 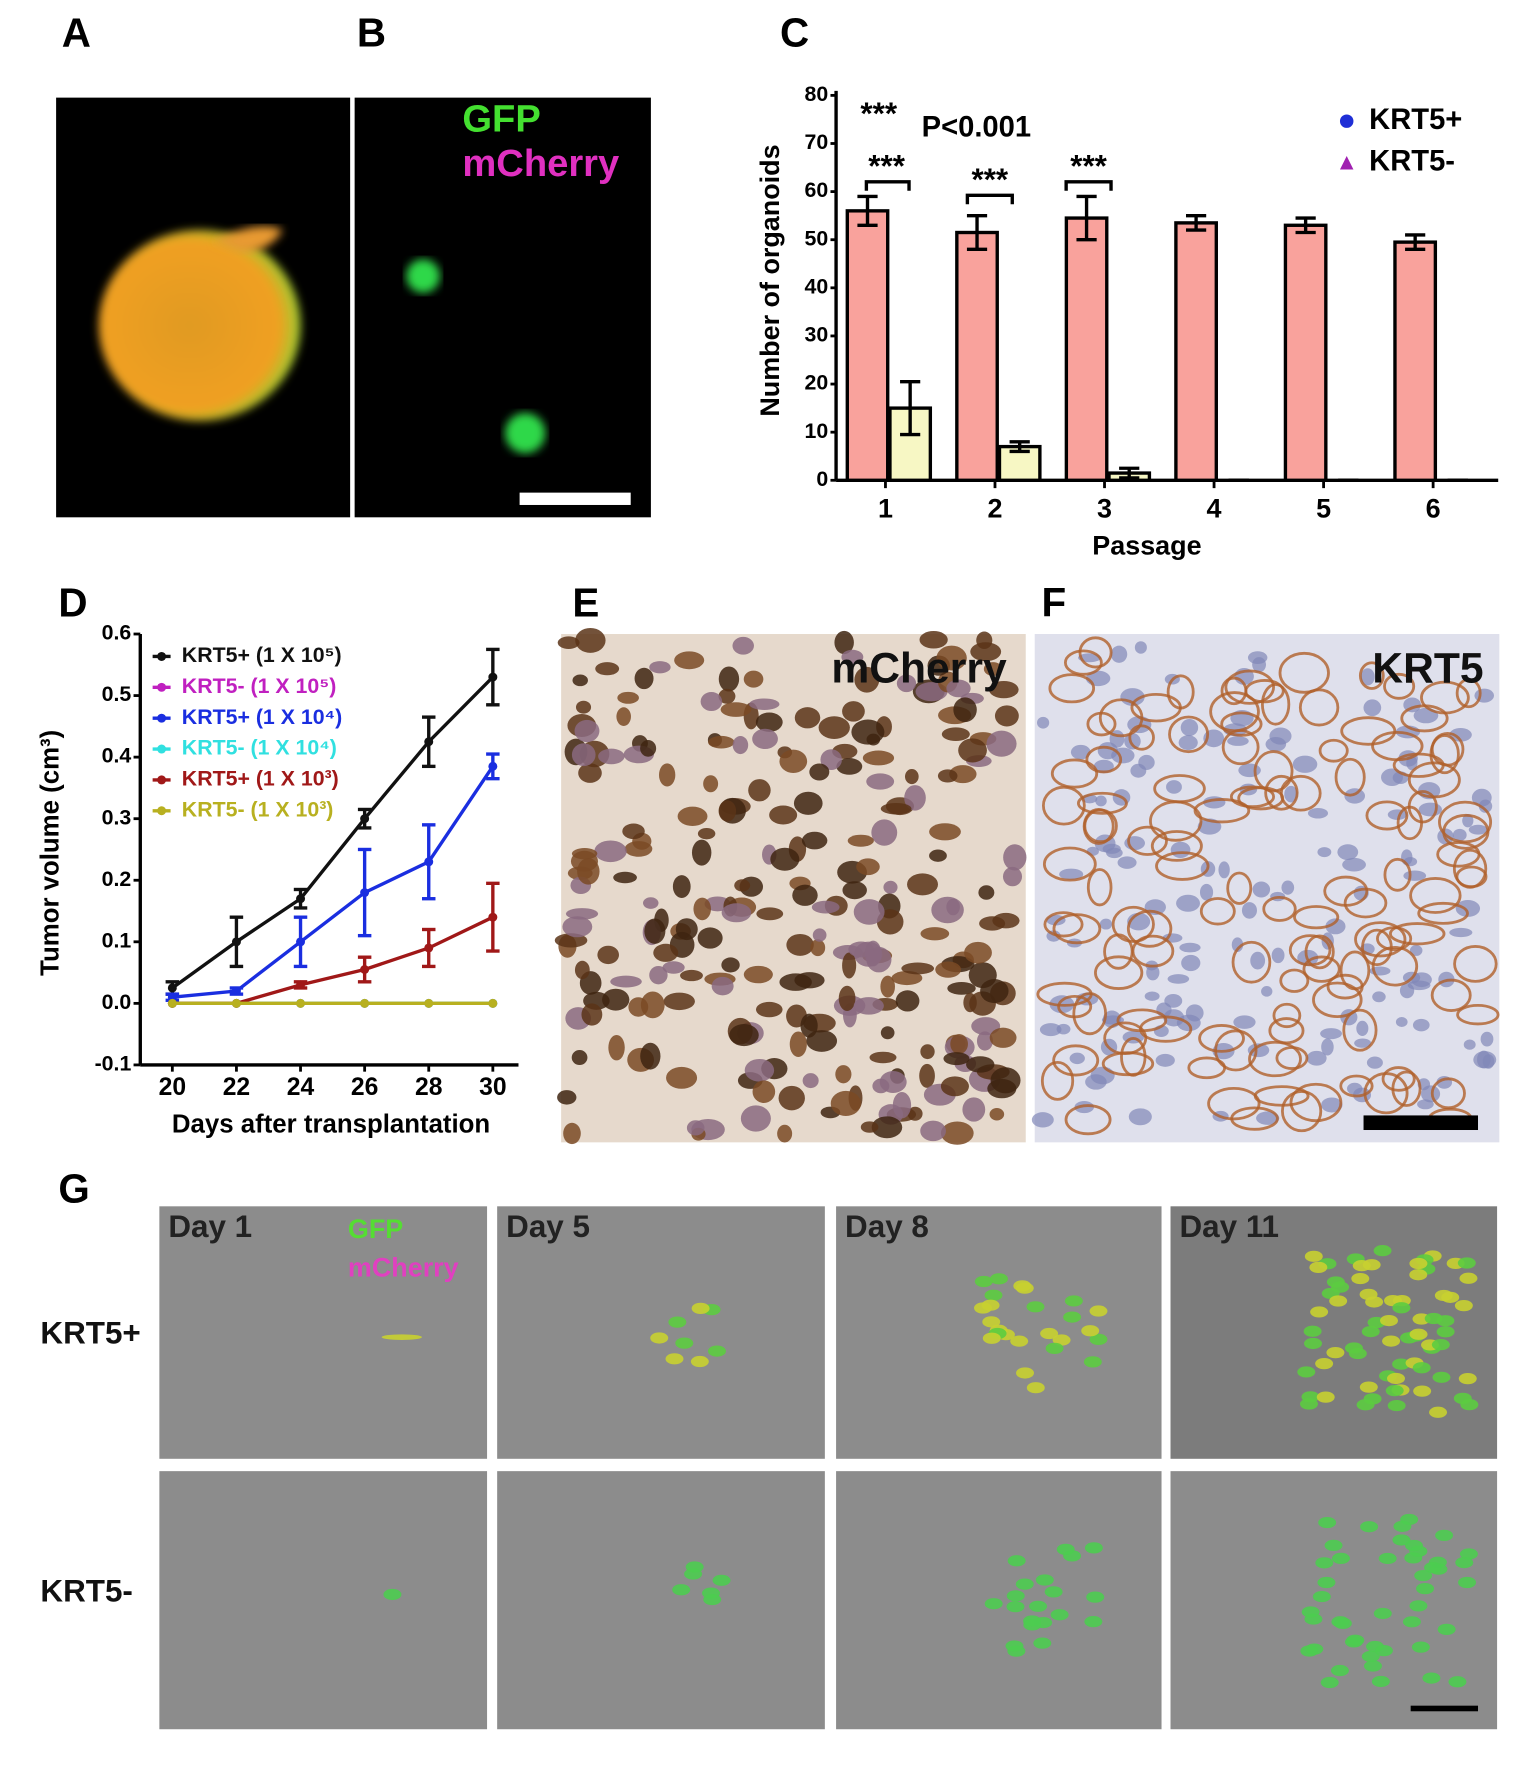 I want to click on scale-bar, so click(x=1421, y=1123).